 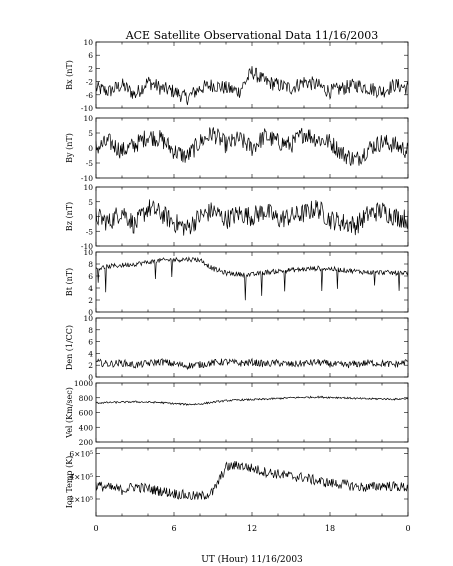 I want to click on y-axis-label: Den (1/CC), so click(x=69, y=347).